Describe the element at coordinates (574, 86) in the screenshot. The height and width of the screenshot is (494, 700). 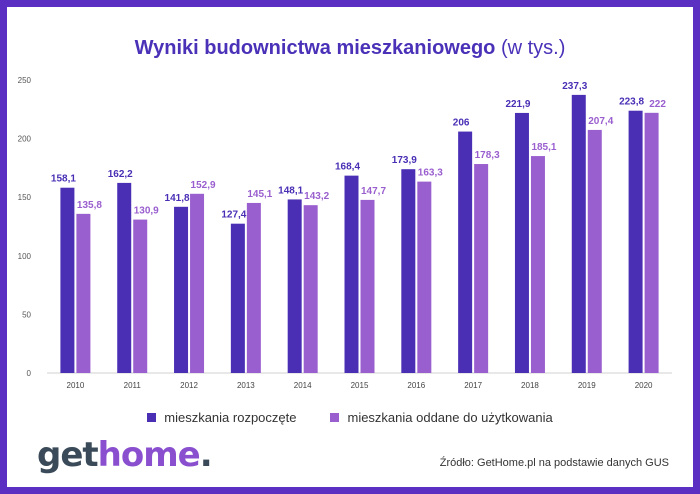
I see `data-label: 237,3` at that location.